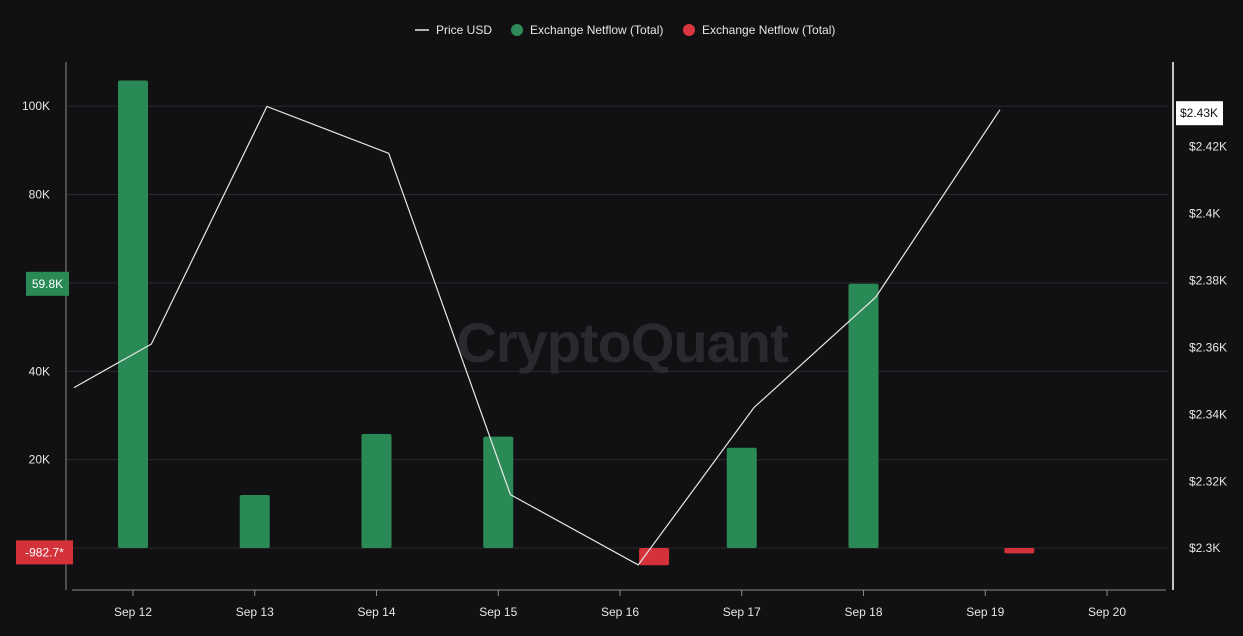  What do you see at coordinates (620, 612) in the screenshot?
I see `x-tick-label: Sep 16` at bounding box center [620, 612].